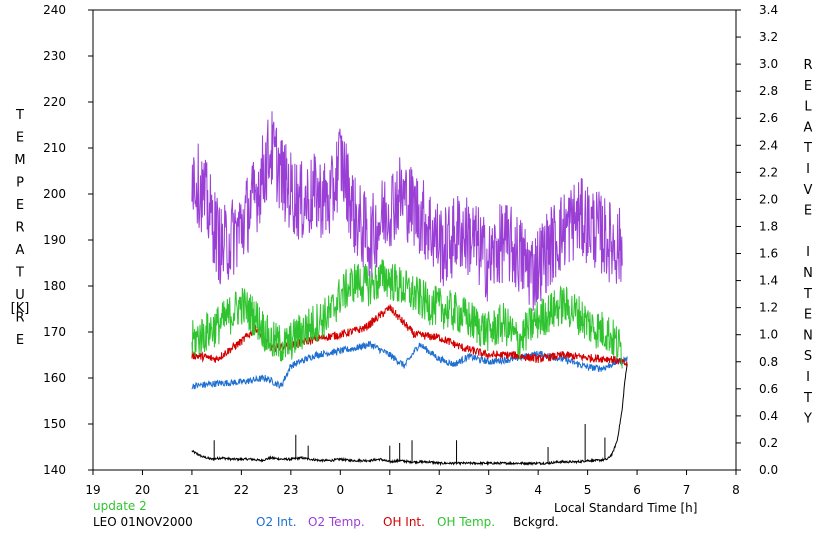 The width and height of the screenshot is (828, 535). I want to click on left-tick-label: 220, so click(54, 102).